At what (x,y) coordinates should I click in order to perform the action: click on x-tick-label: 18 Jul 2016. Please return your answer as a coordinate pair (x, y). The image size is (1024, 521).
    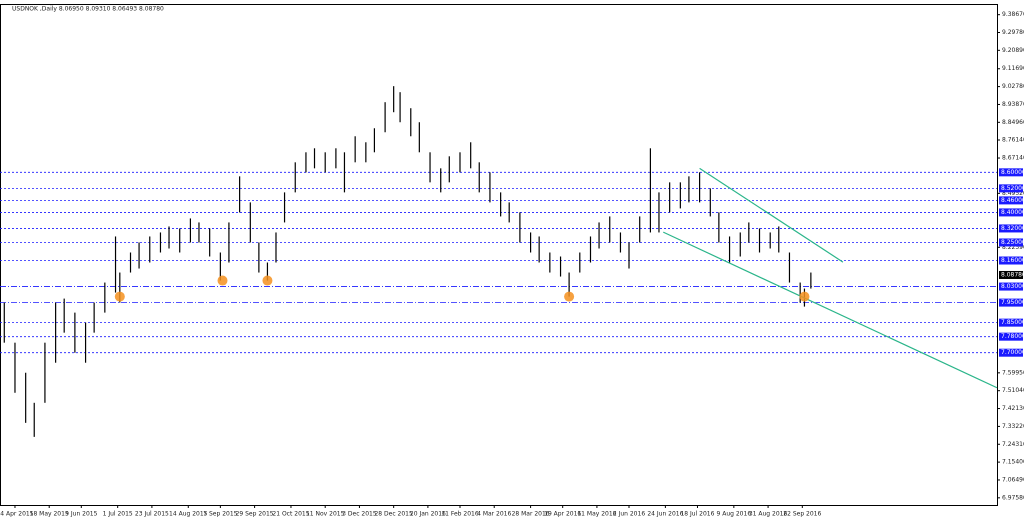
    Looking at the image, I should click on (697, 514).